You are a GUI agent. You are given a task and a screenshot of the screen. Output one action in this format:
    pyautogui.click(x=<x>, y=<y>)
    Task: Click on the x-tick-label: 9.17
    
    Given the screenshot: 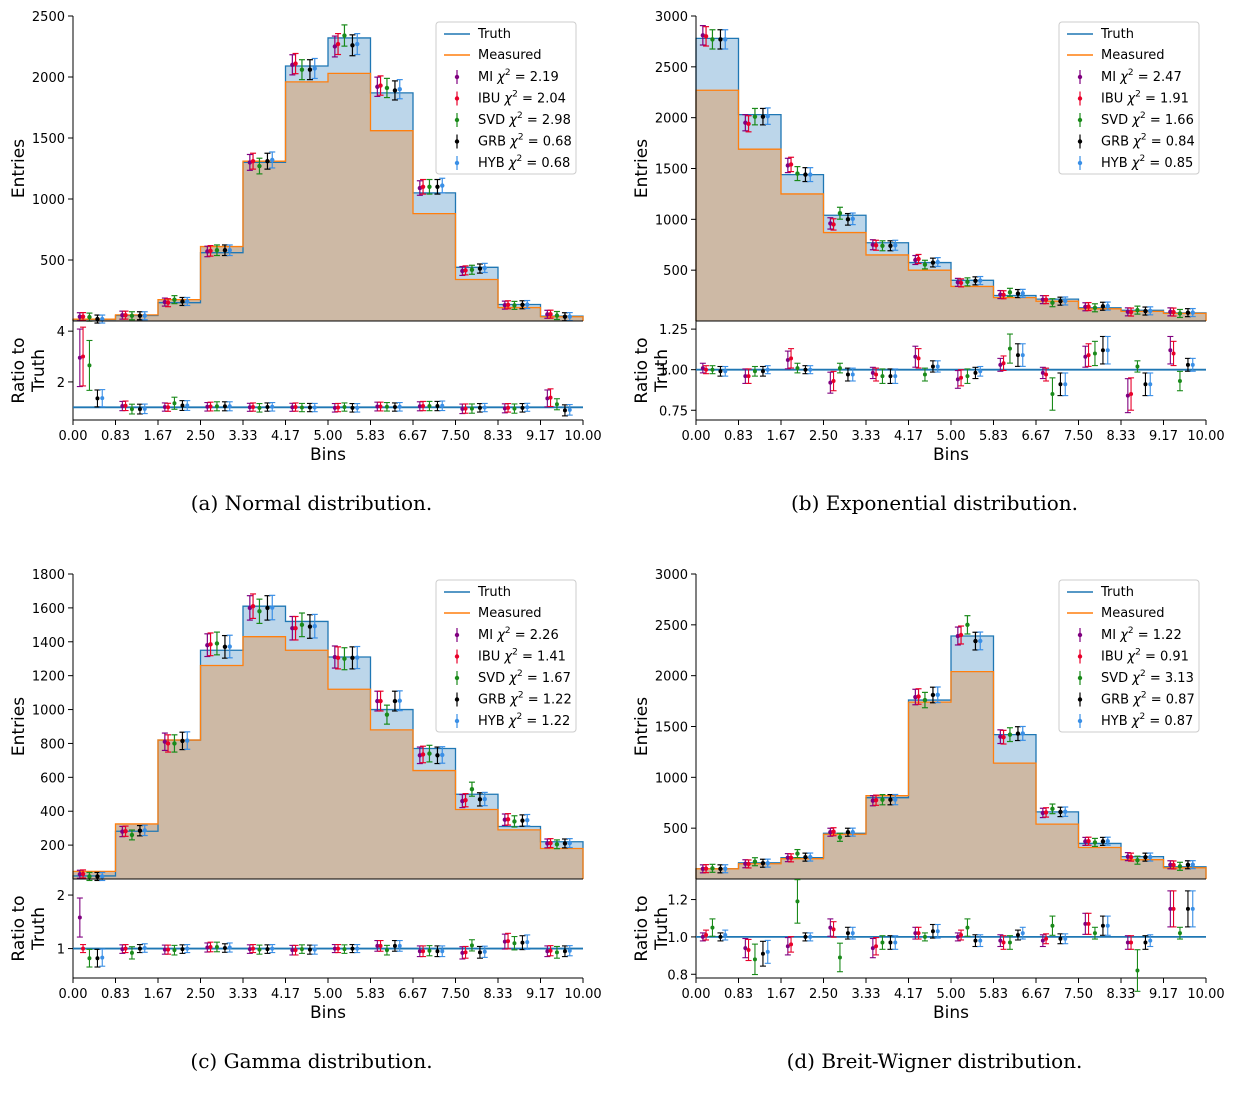 What is the action you would take?
    pyautogui.click(x=1163, y=994)
    